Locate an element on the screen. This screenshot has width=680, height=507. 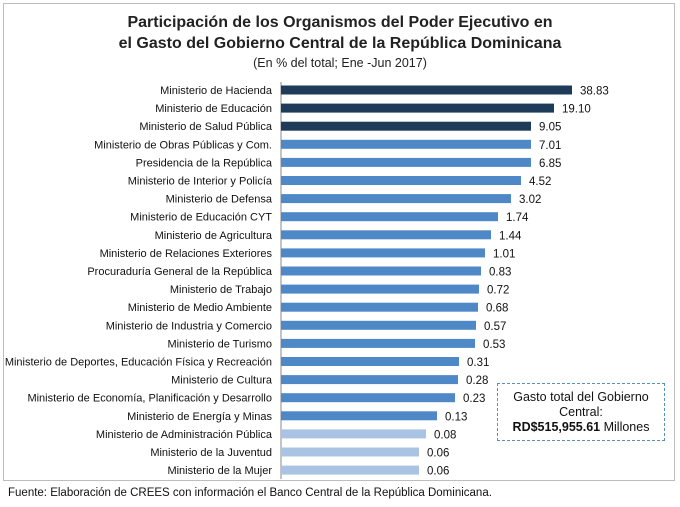
category-label: Ministerio de Cultura is located at coordinates (222, 381).